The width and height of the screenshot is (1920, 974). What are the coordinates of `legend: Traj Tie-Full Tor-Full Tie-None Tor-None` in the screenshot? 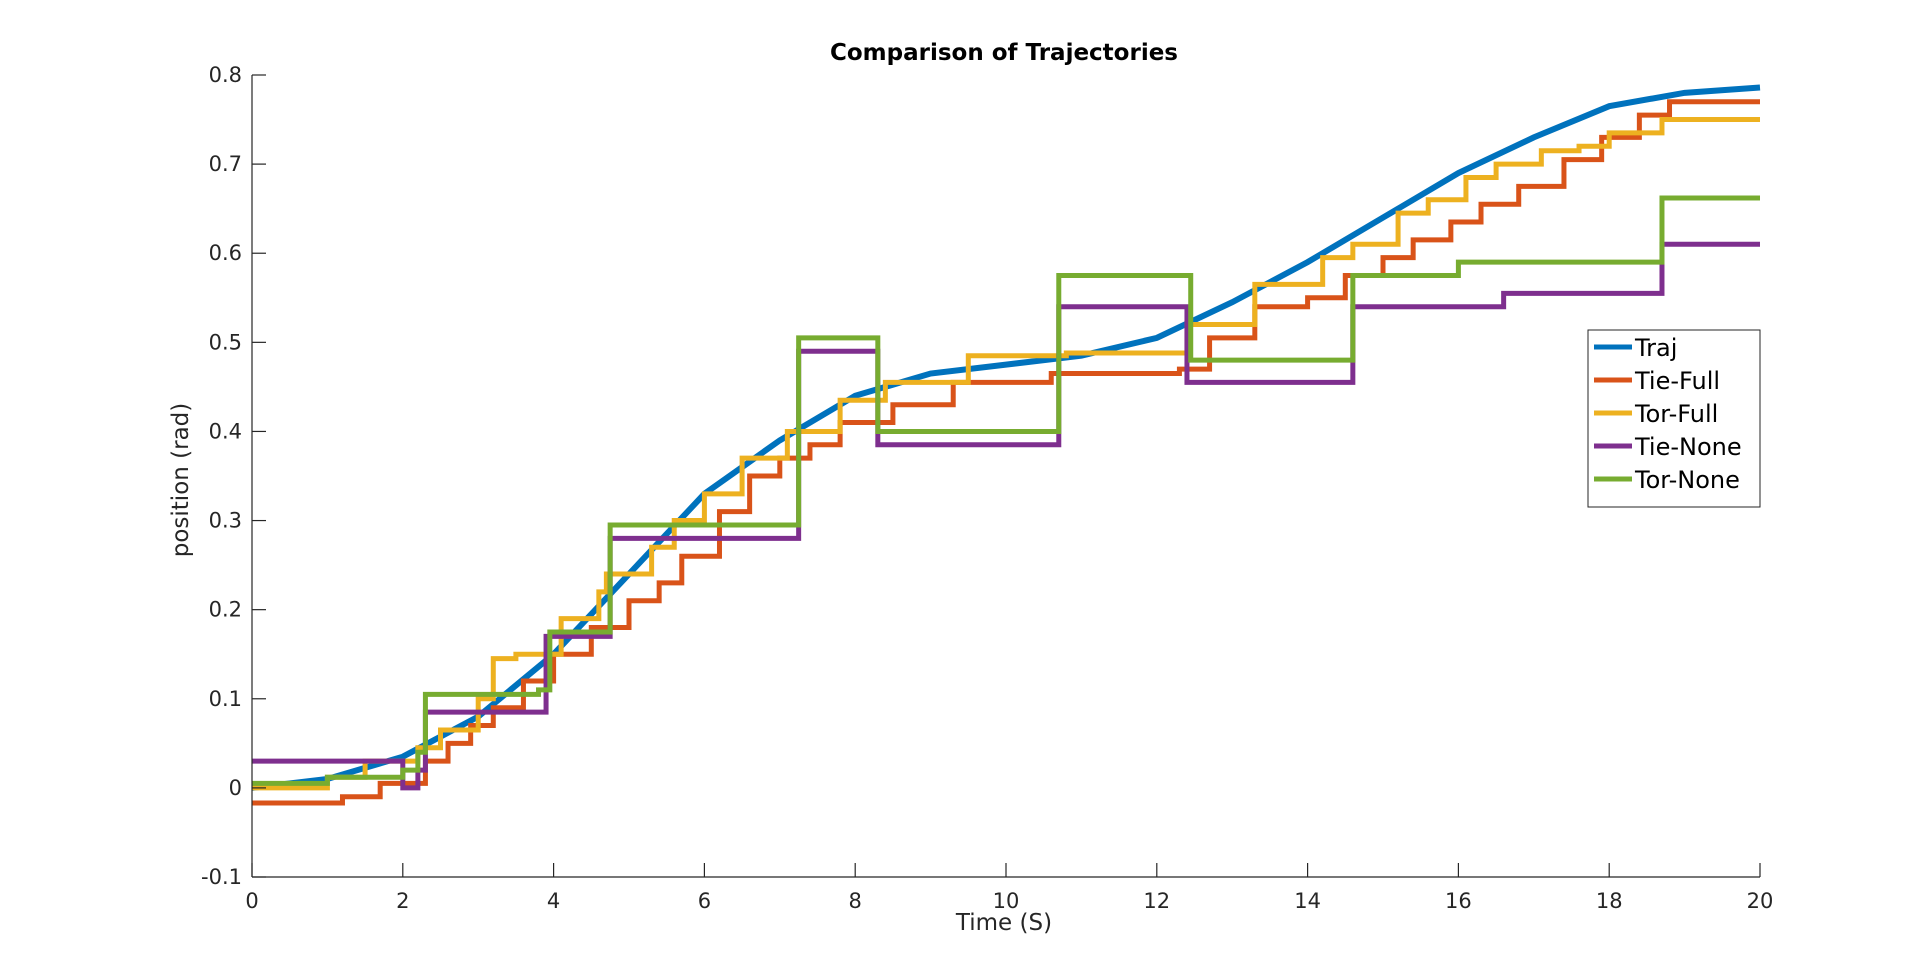 It's located at (1674, 418).